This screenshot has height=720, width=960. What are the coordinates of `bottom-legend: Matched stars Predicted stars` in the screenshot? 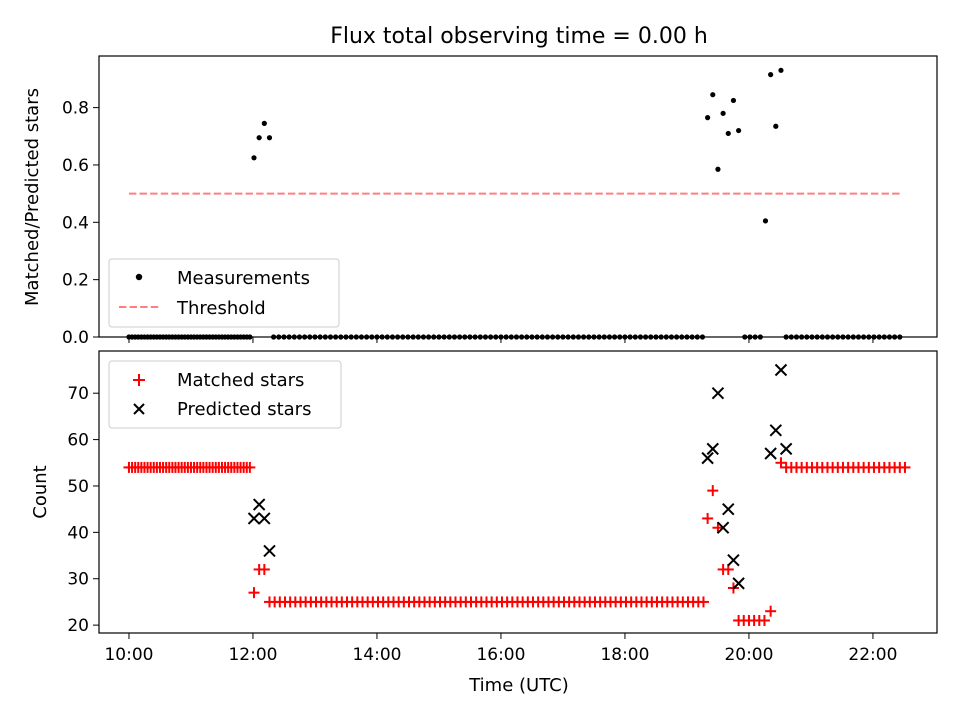 It's located at (225, 394).